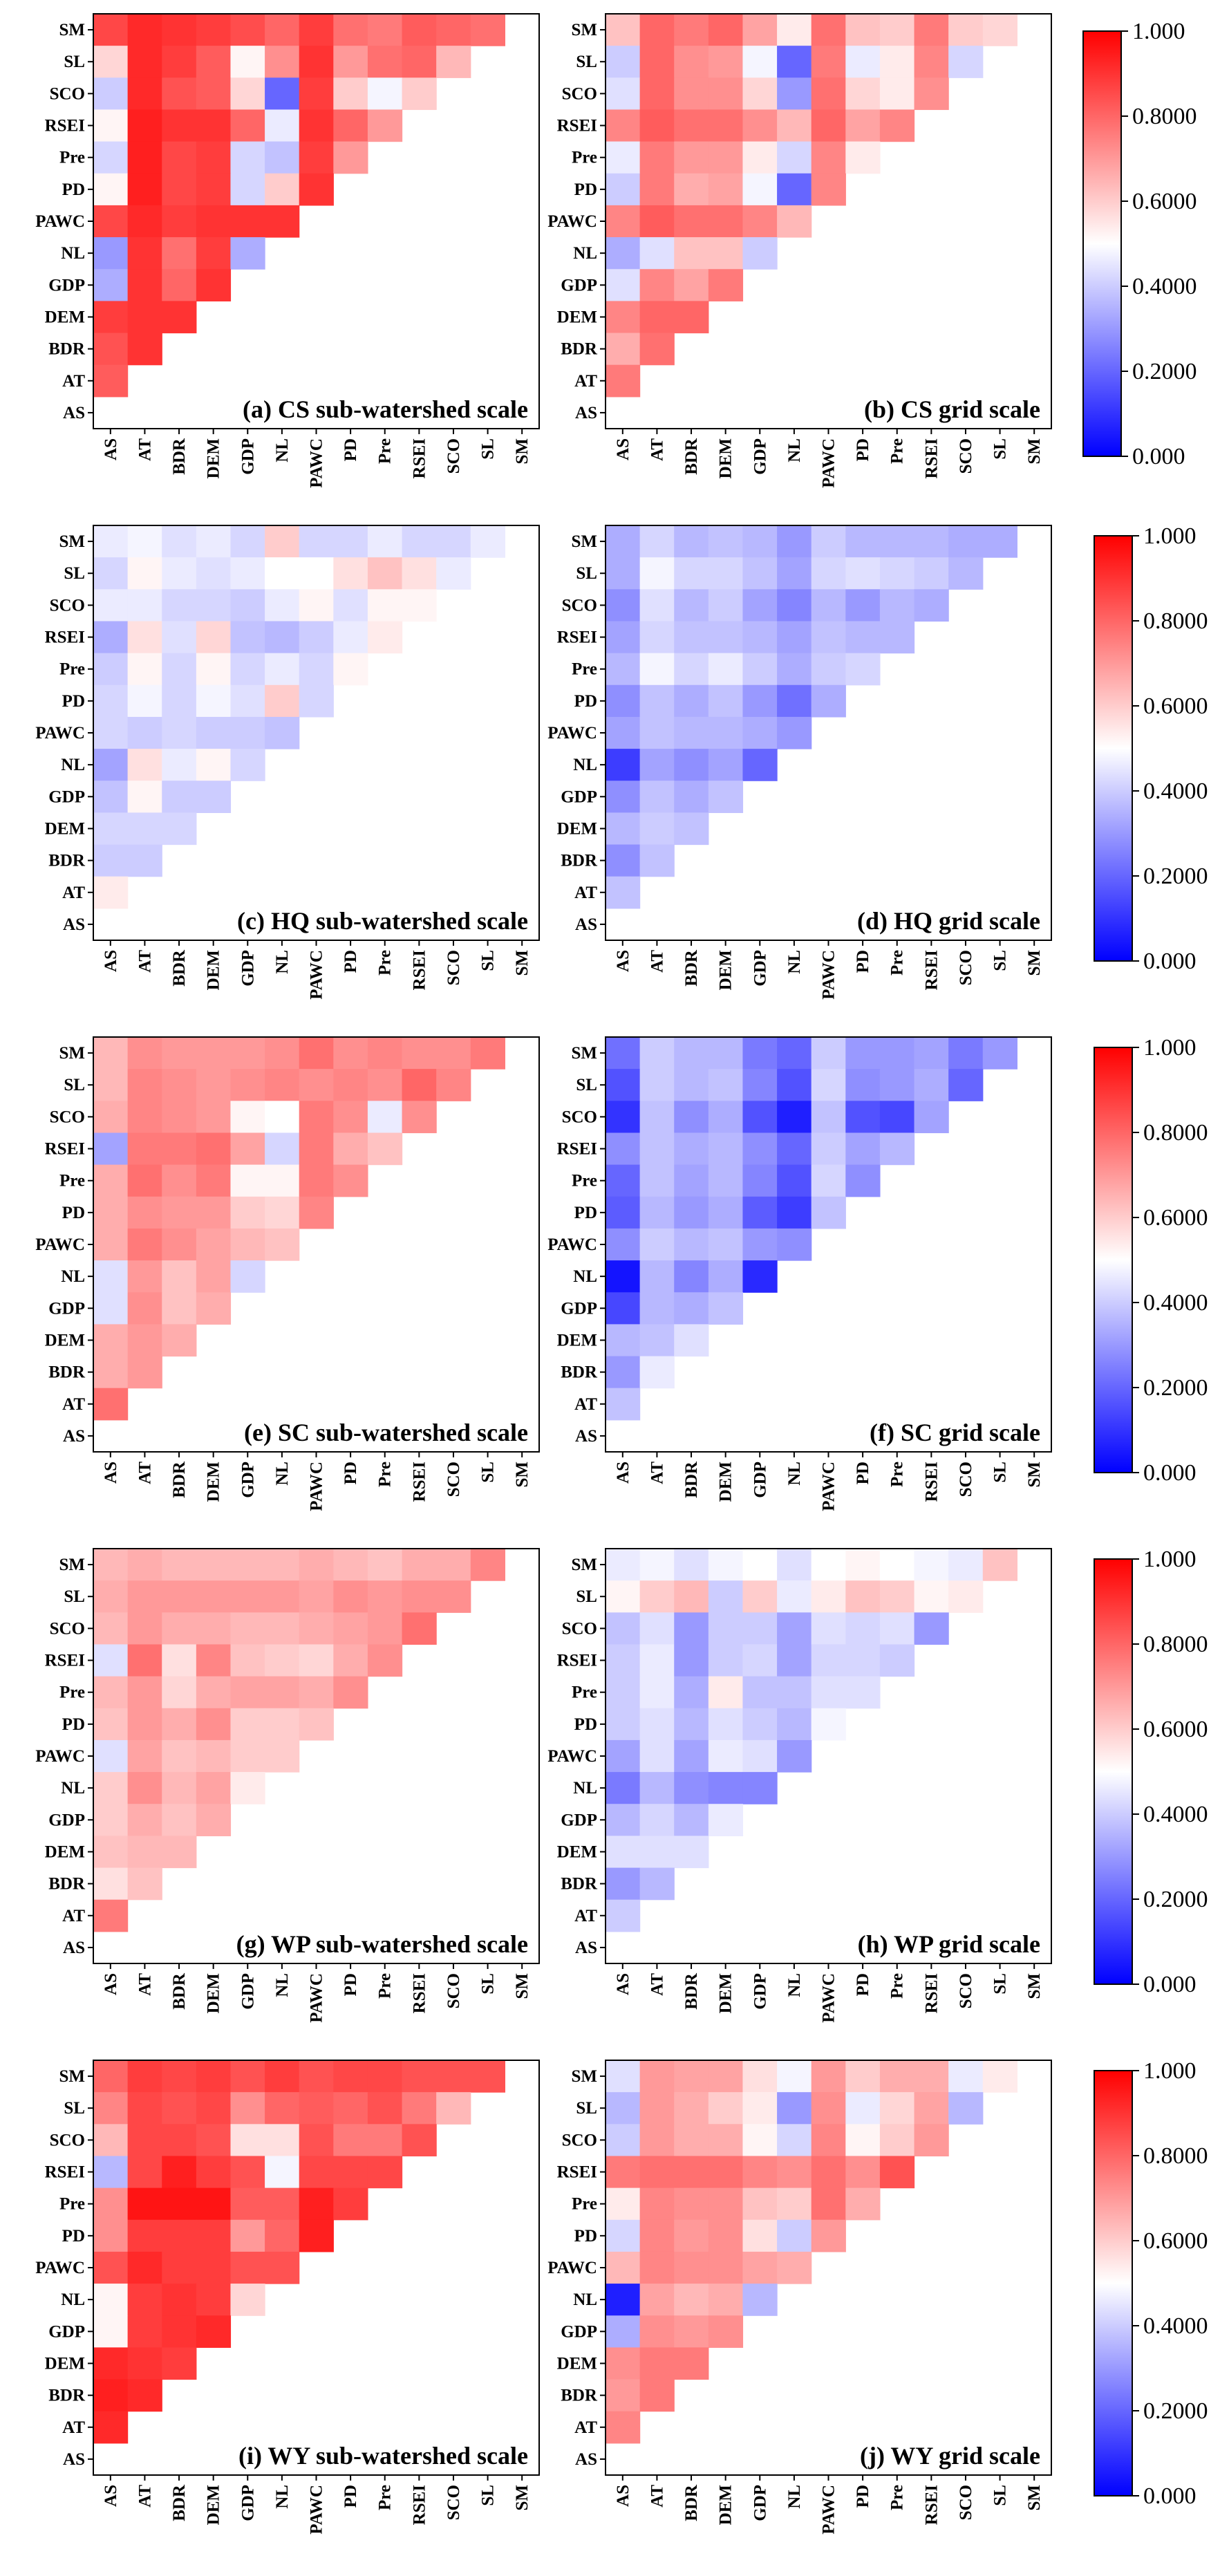  I want to click on x-tick-label: AS, so click(111, 961).